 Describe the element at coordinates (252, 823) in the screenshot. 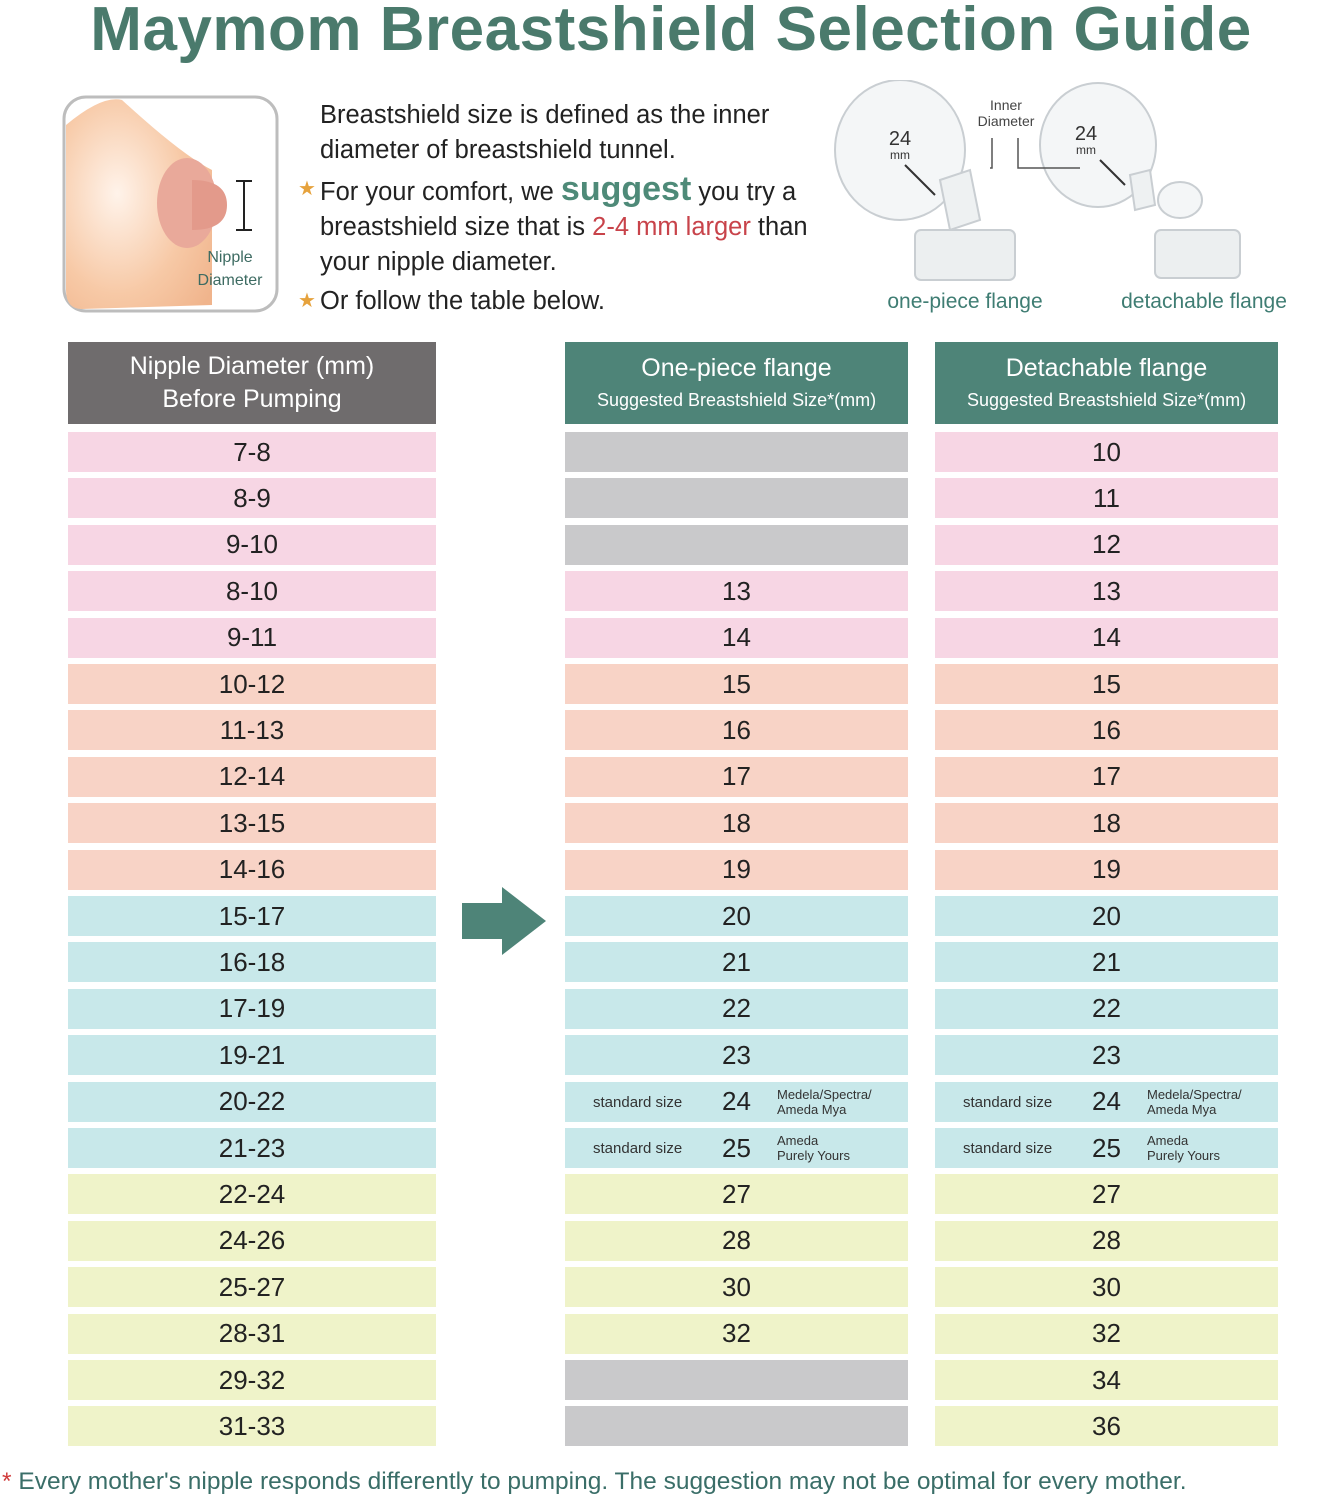

I see `table-cell: 13-15` at that location.